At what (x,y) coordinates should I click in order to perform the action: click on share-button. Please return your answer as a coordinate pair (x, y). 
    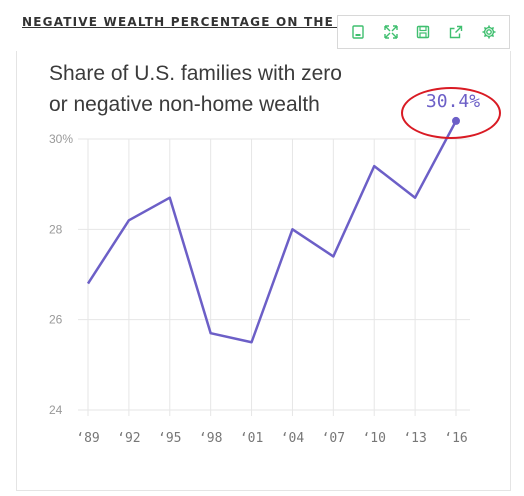
    Looking at the image, I should click on (456, 32).